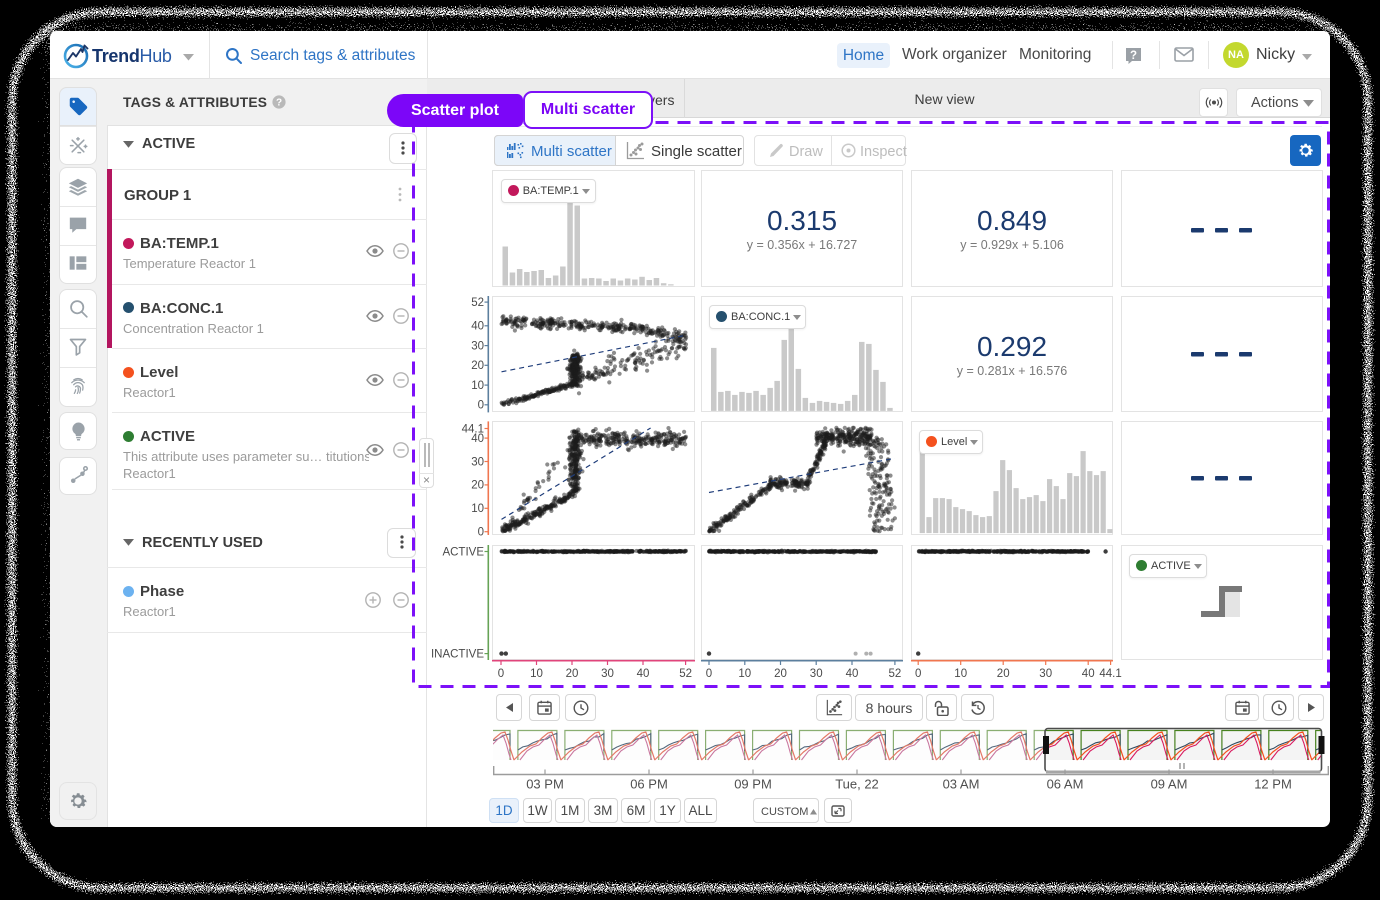  Describe the element at coordinates (753, 784) in the screenshot. I see `svg-text: 09 PM` at that location.